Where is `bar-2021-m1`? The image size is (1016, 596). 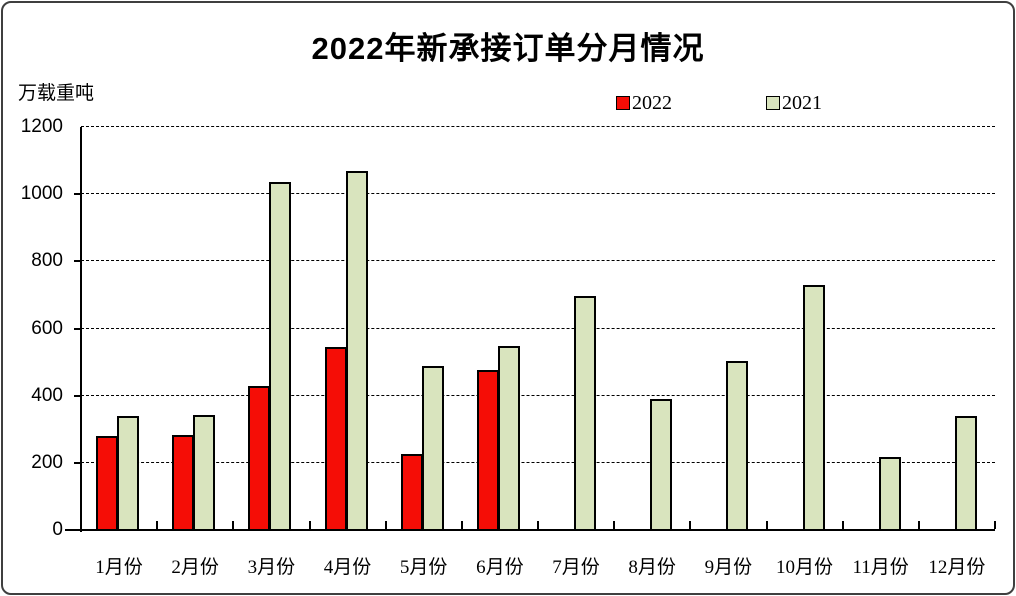 bar-2021-m1 is located at coordinates (128, 473).